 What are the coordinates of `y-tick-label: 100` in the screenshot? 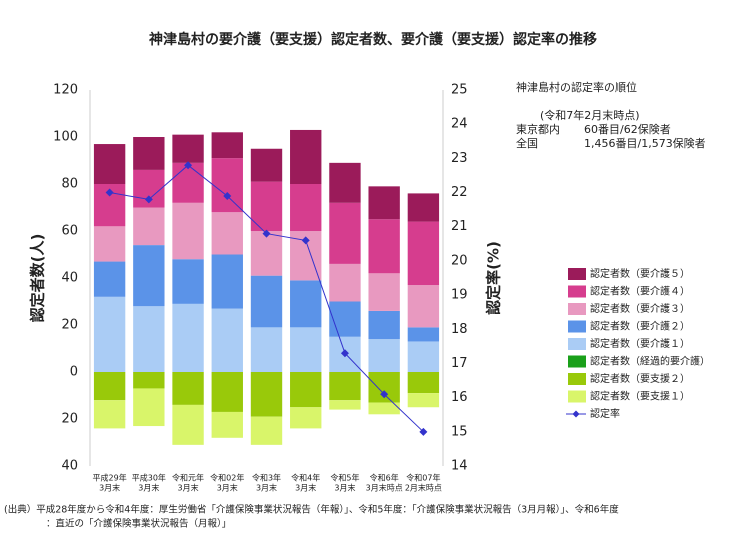 It's located at (65, 137).